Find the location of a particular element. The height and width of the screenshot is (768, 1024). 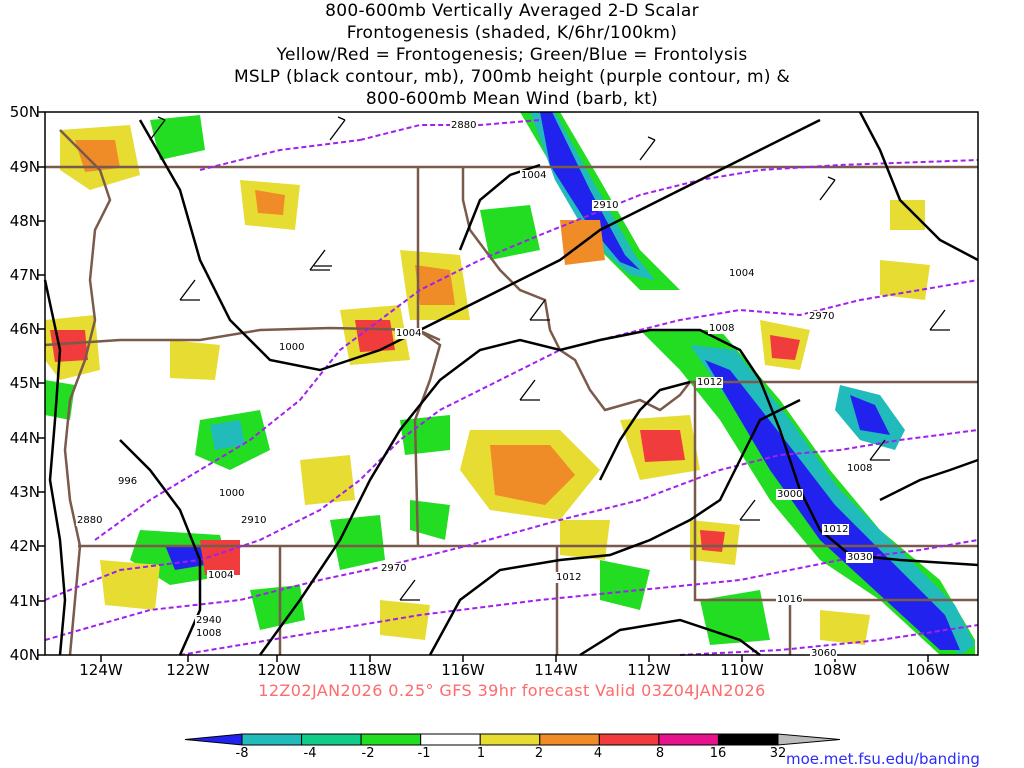

height-contour-label: 3030 is located at coordinates (860, 557).